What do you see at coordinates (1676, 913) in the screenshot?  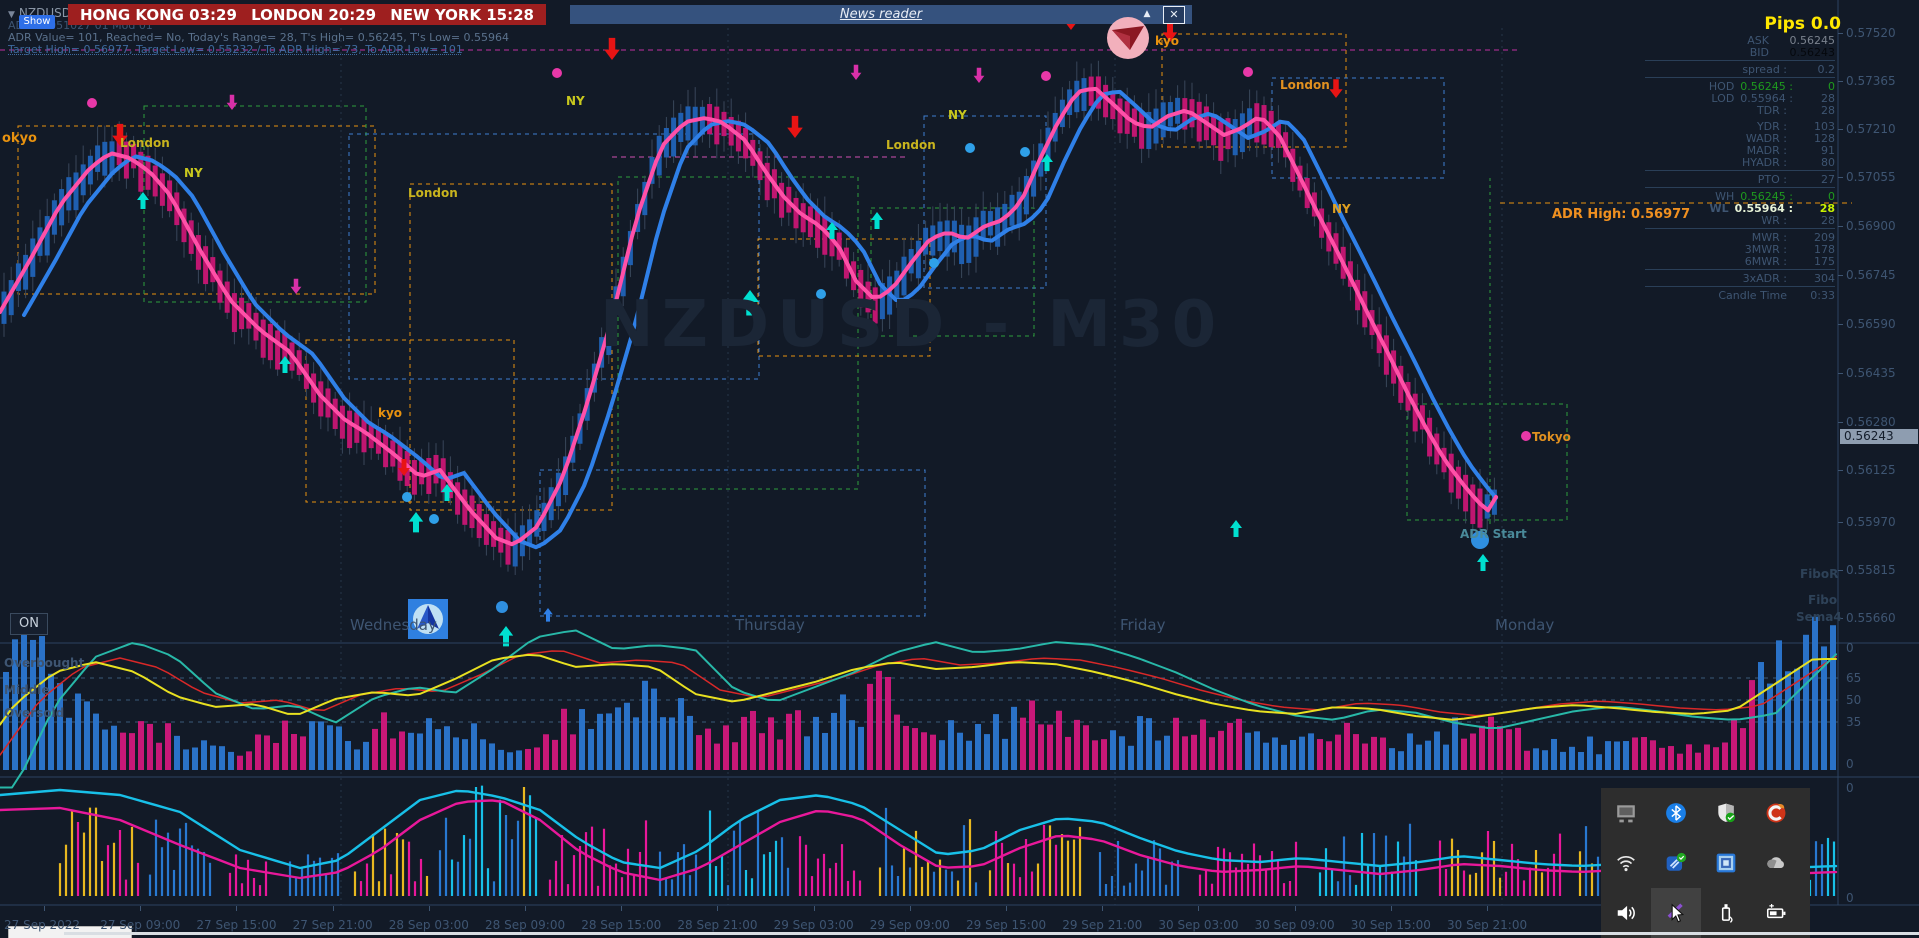 I see `cursor-icon` at bounding box center [1676, 913].